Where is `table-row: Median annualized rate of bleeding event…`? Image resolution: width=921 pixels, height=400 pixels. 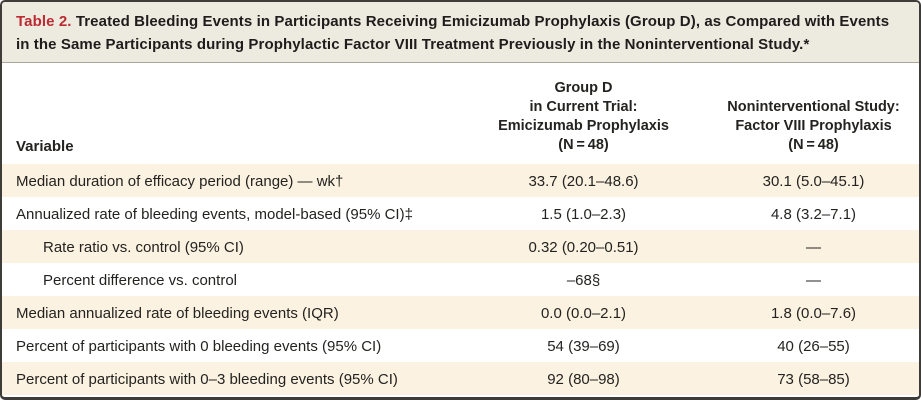
table-row: Median annualized rate of bleeding event… is located at coordinates (460, 312).